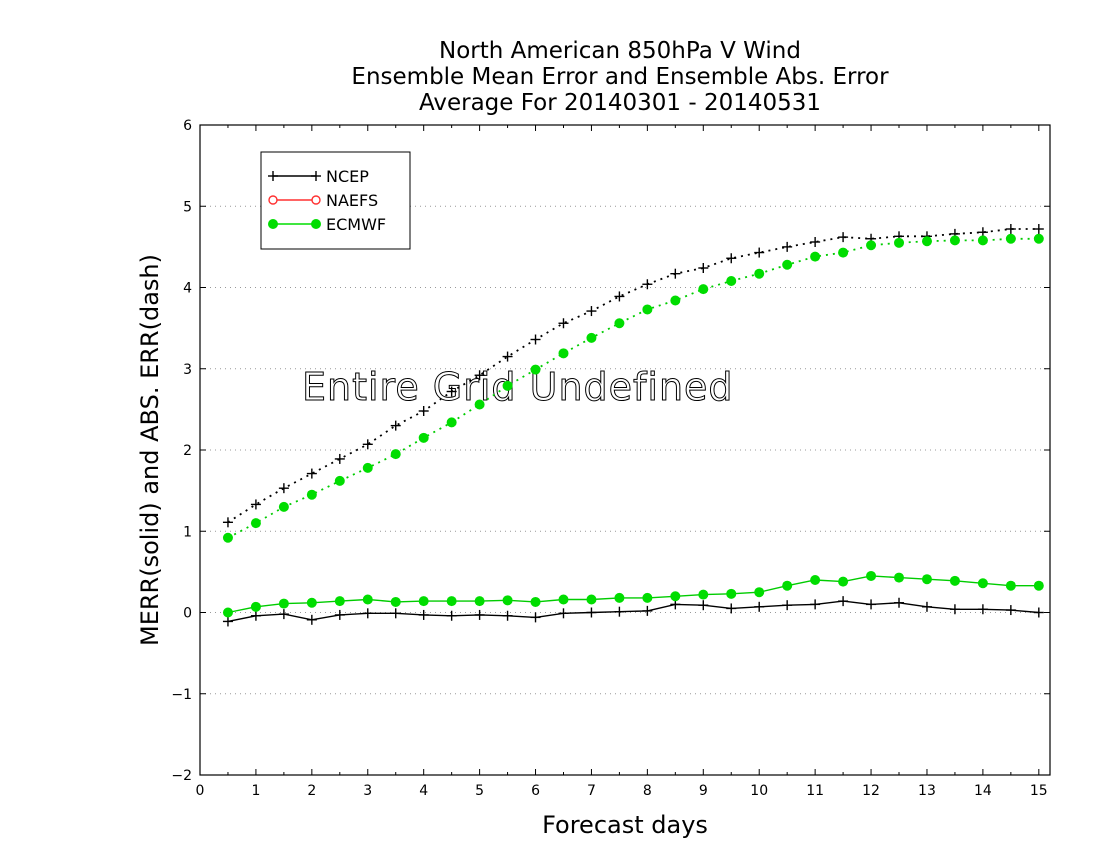 Image resolution: width=1100 pixels, height=850 pixels. I want to click on x-tick-label: 11, so click(815, 791).